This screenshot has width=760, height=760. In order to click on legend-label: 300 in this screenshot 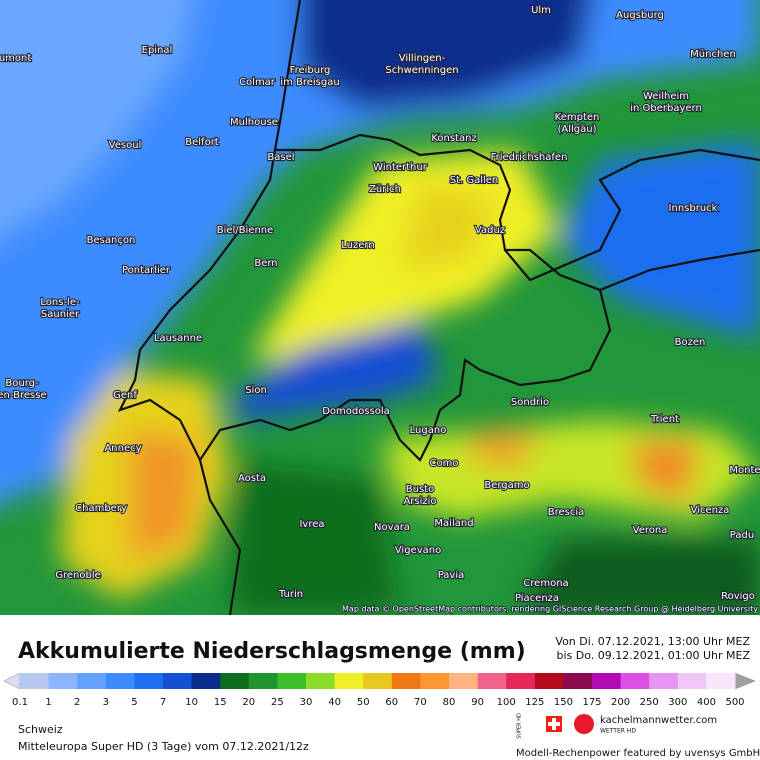, I will do `click(677, 702)`.